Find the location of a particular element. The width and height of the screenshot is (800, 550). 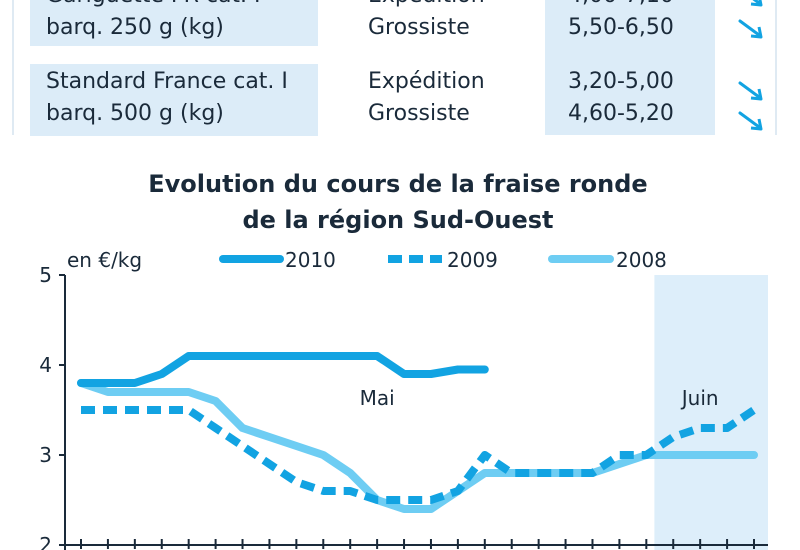

product-name-line: Standard France cat. I is located at coordinates (167, 81).